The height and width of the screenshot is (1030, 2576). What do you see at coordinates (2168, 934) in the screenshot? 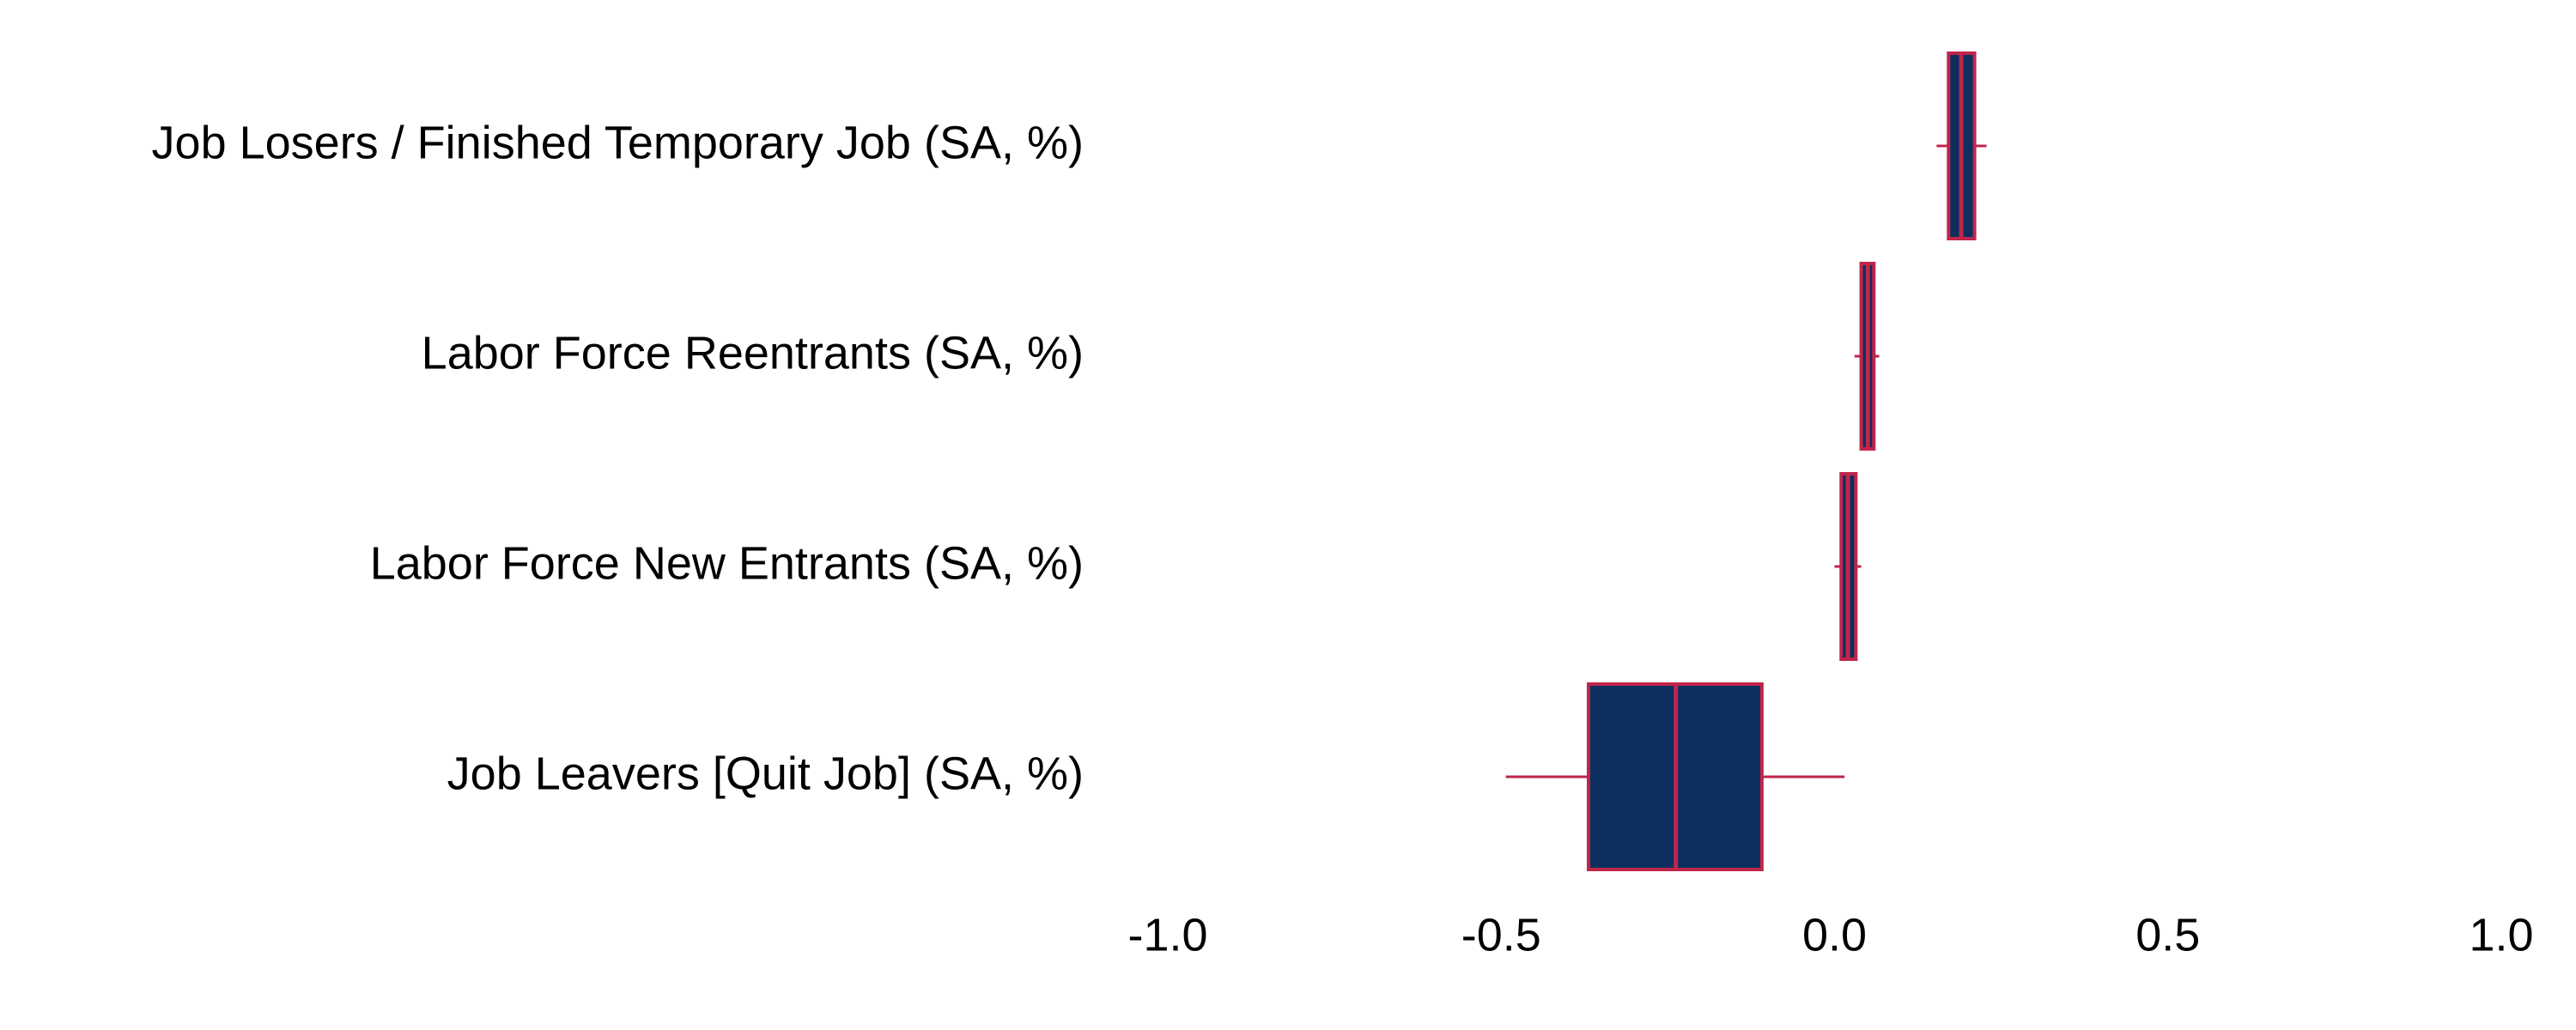
I see `x-tick-label: 0.5` at bounding box center [2168, 934].